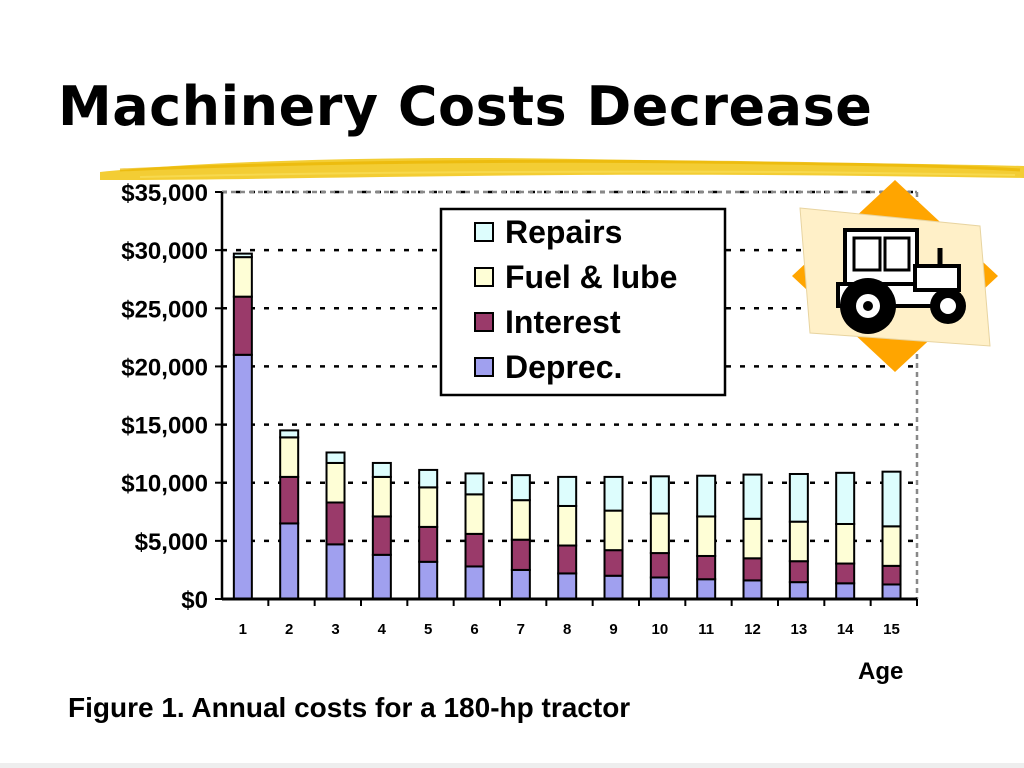 This screenshot has height=768, width=1024. Describe the element at coordinates (194, 600) in the screenshot. I see `y-tick-label: $0` at that location.